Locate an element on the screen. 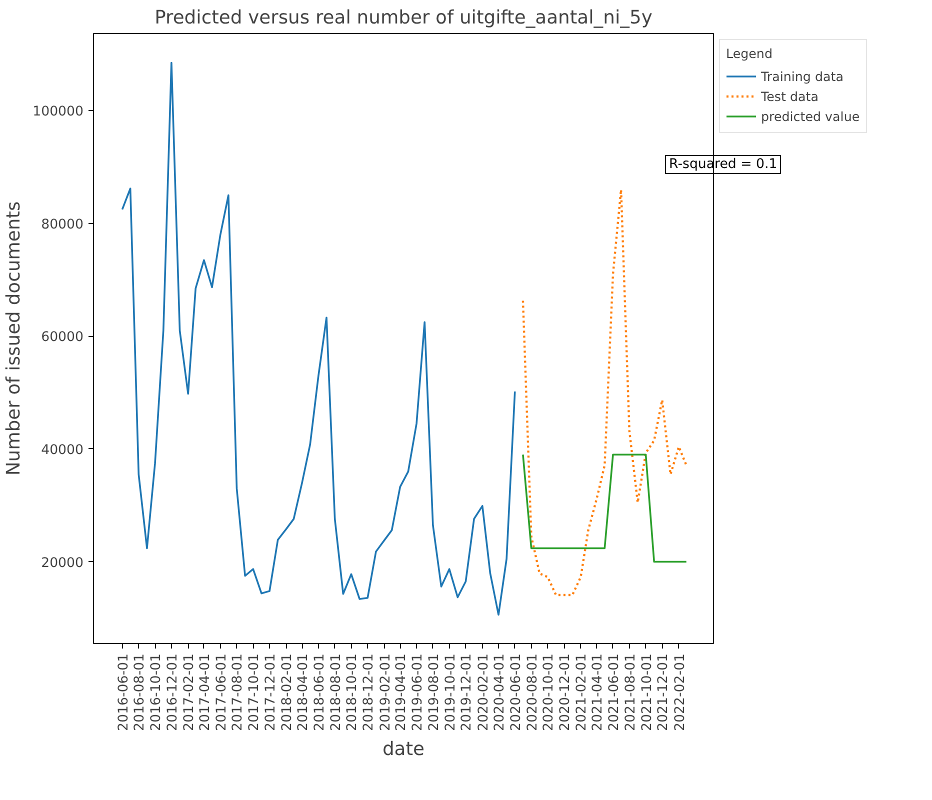 This screenshot has height=800, width=932. x-tick-label: 2019-10-01 is located at coordinates (450, 692).